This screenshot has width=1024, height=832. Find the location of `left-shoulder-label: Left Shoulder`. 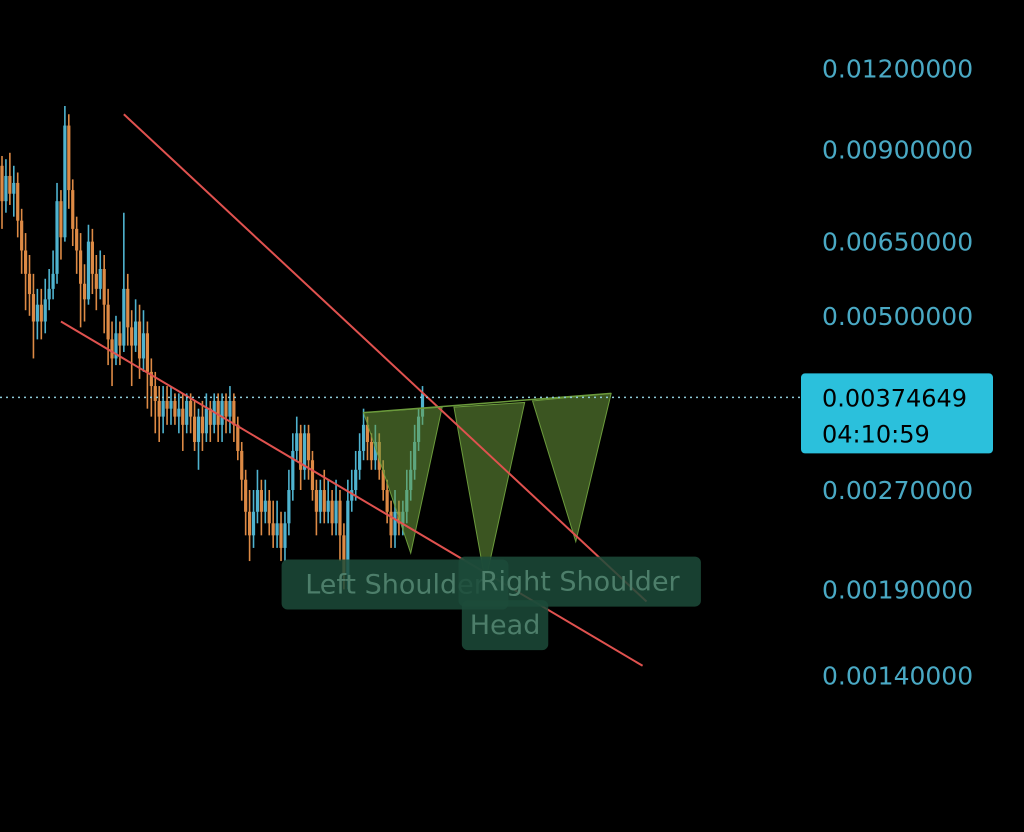

left-shoulder-label: Left Shoulder is located at coordinates (395, 584).